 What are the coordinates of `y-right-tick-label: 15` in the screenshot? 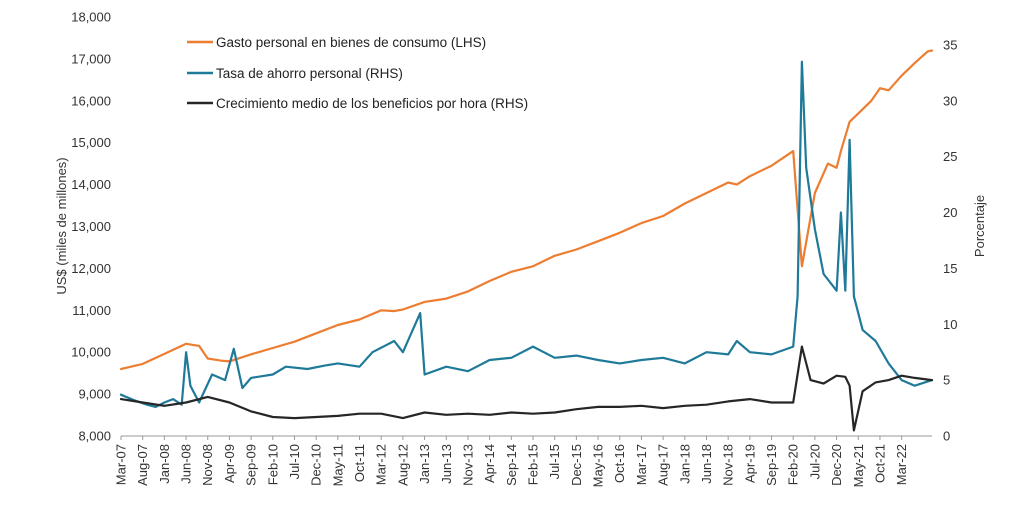 It's located at (950, 268).